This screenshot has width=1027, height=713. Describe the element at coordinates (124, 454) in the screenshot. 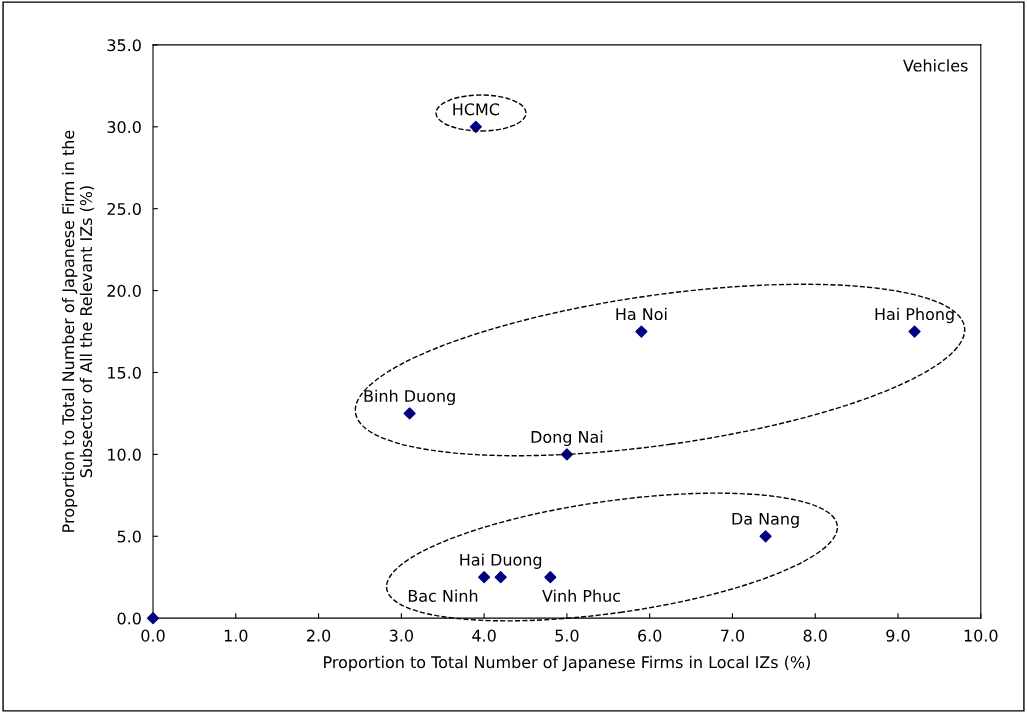

I see `y-tick-label: 10.0` at that location.